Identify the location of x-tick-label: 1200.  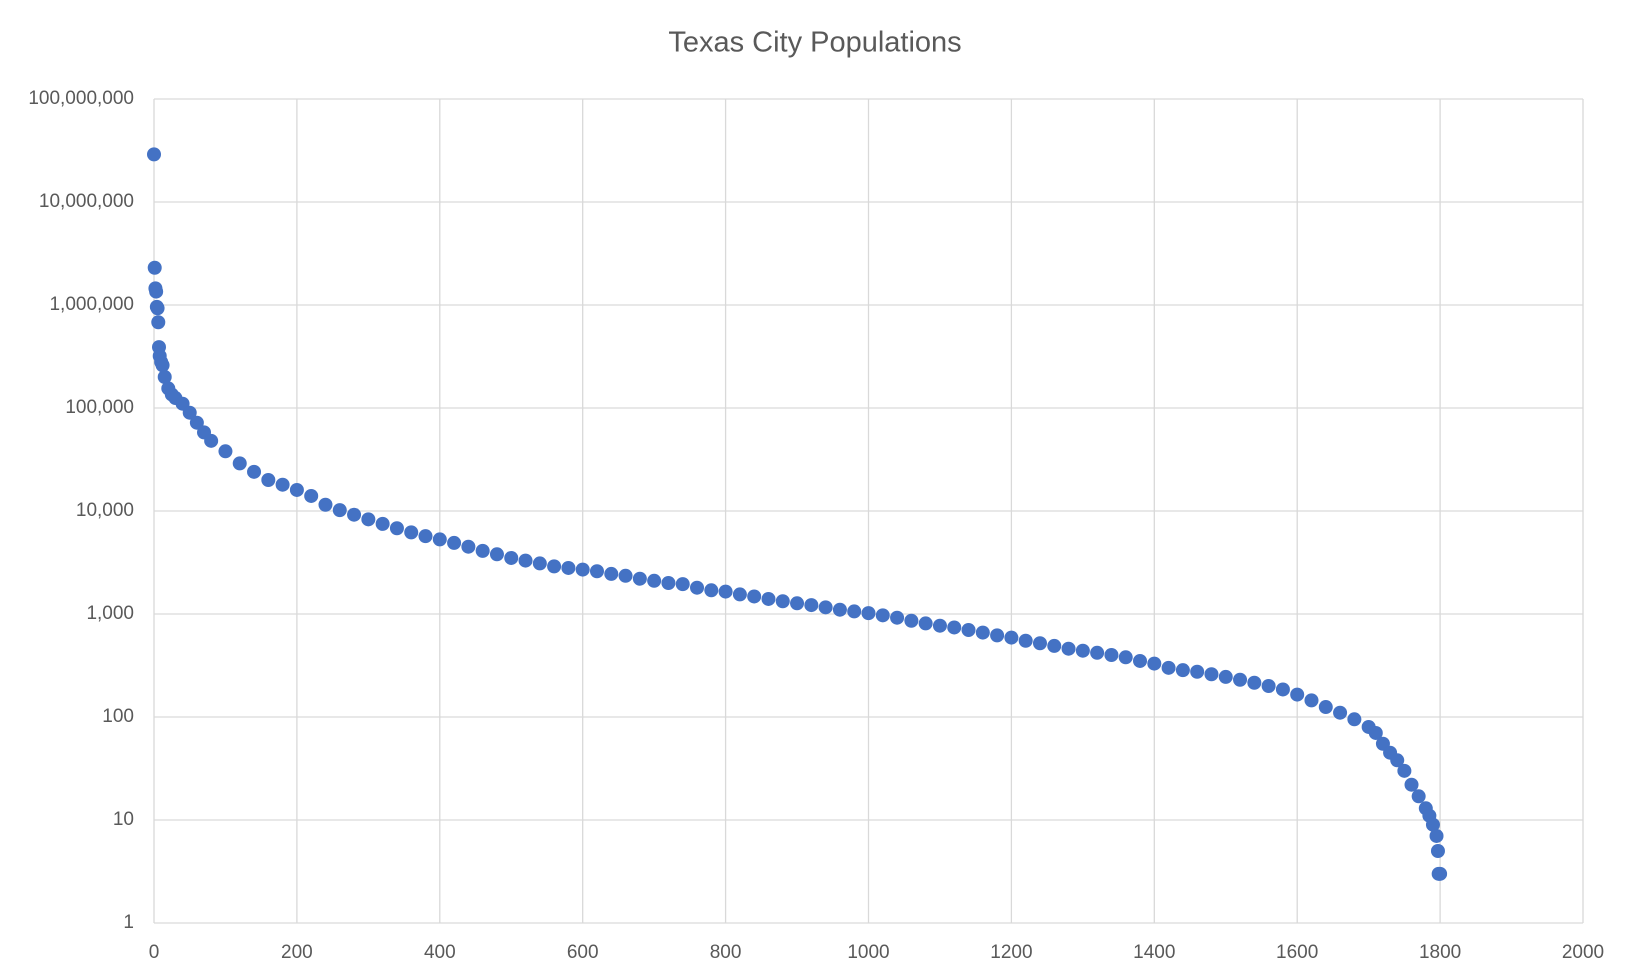
(1011, 952).